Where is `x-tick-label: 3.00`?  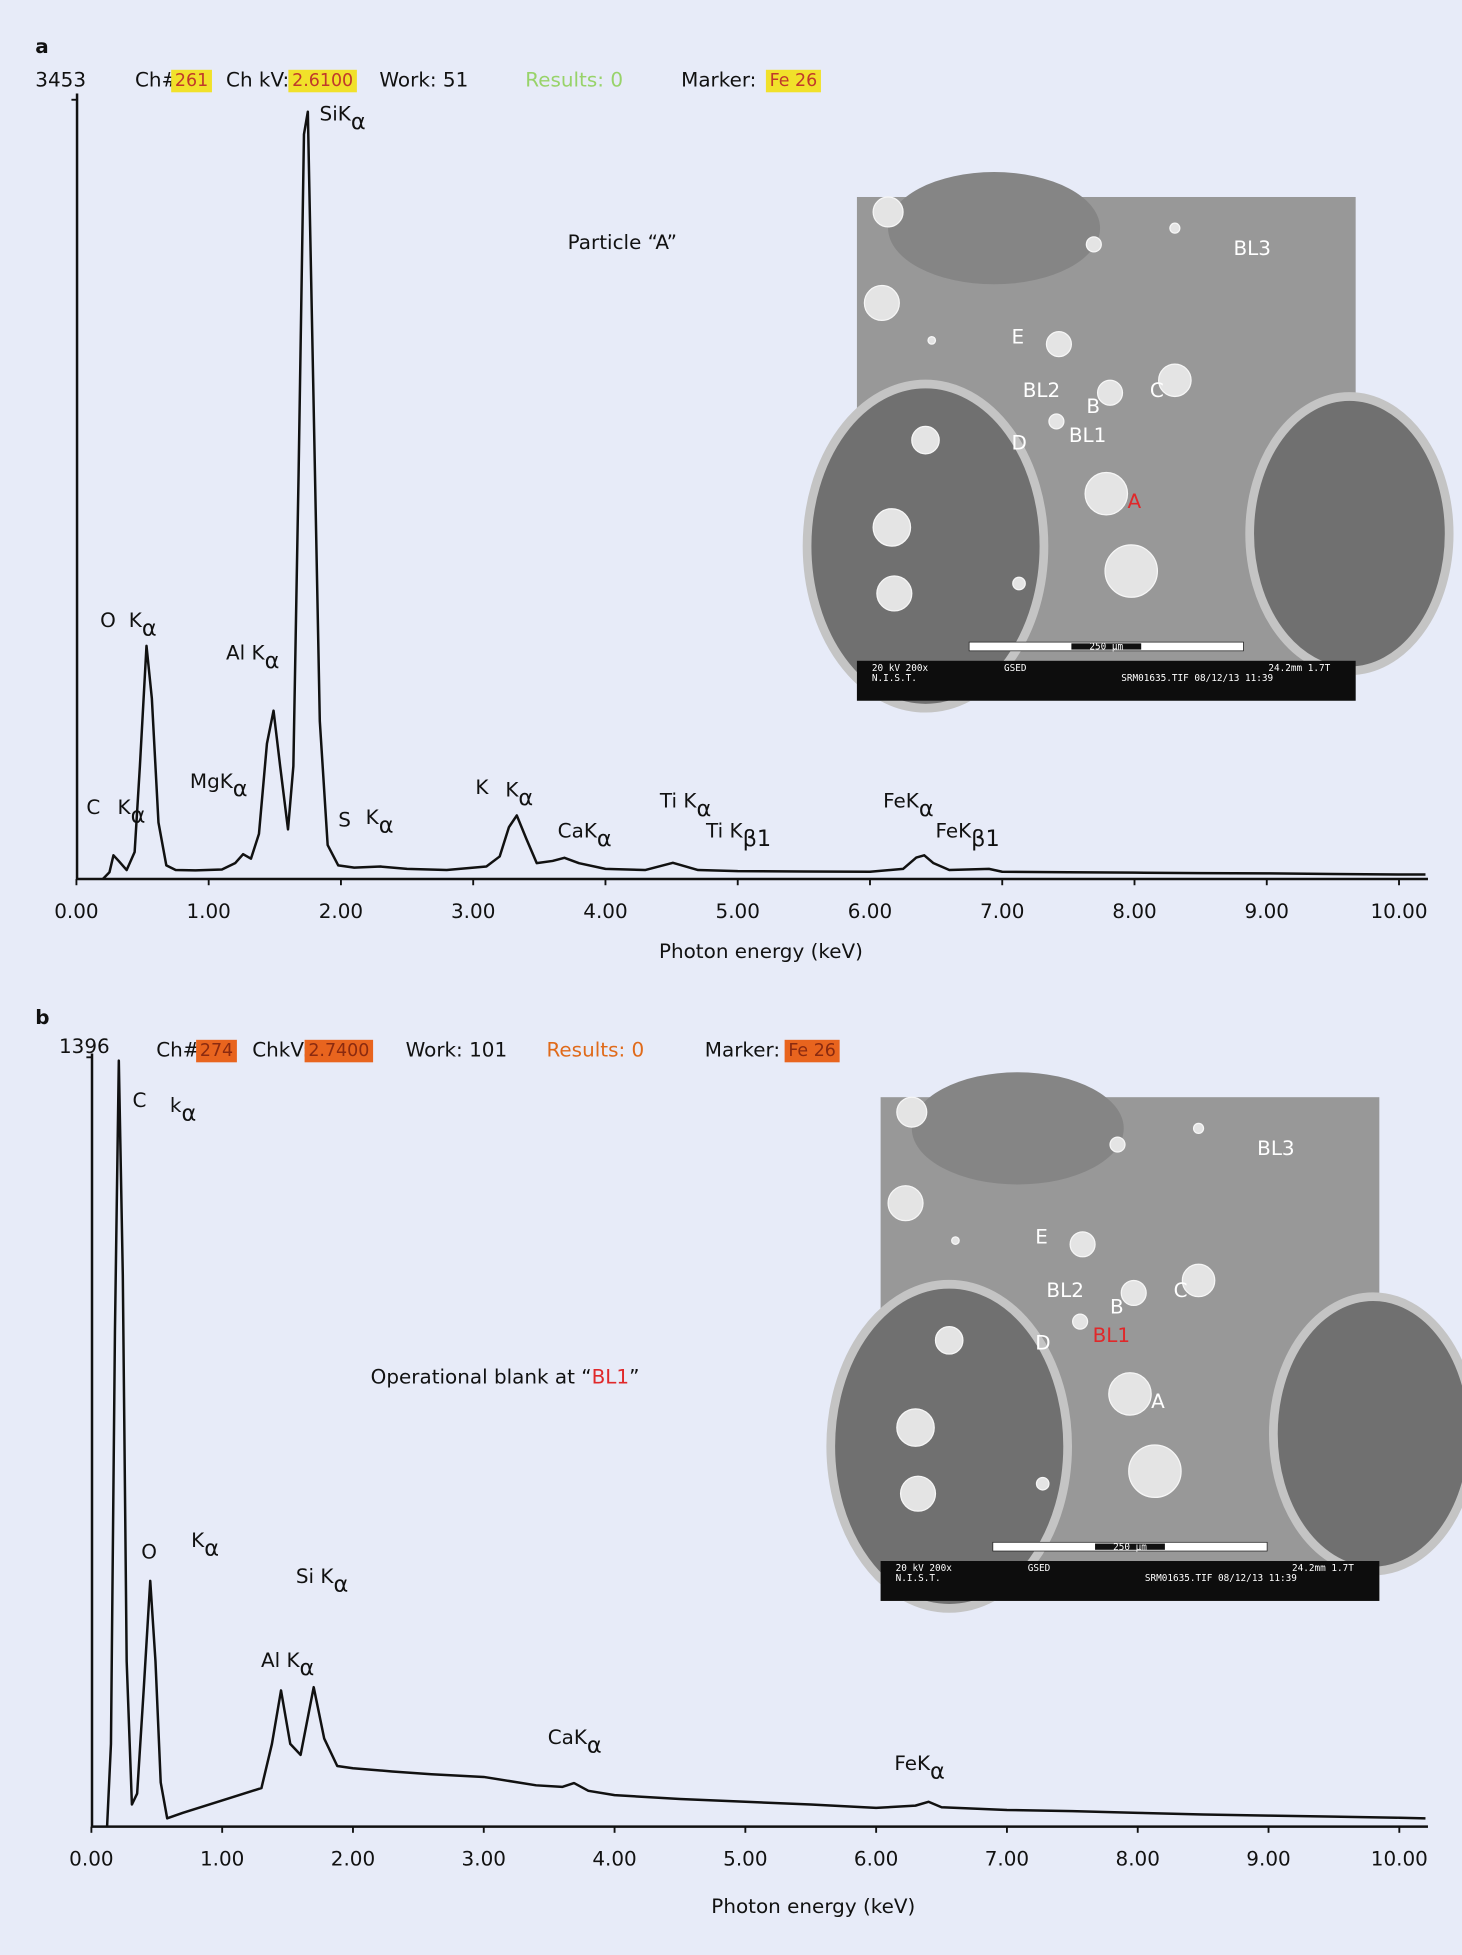
x-tick-label: 3.00 is located at coordinates (484, 1859).